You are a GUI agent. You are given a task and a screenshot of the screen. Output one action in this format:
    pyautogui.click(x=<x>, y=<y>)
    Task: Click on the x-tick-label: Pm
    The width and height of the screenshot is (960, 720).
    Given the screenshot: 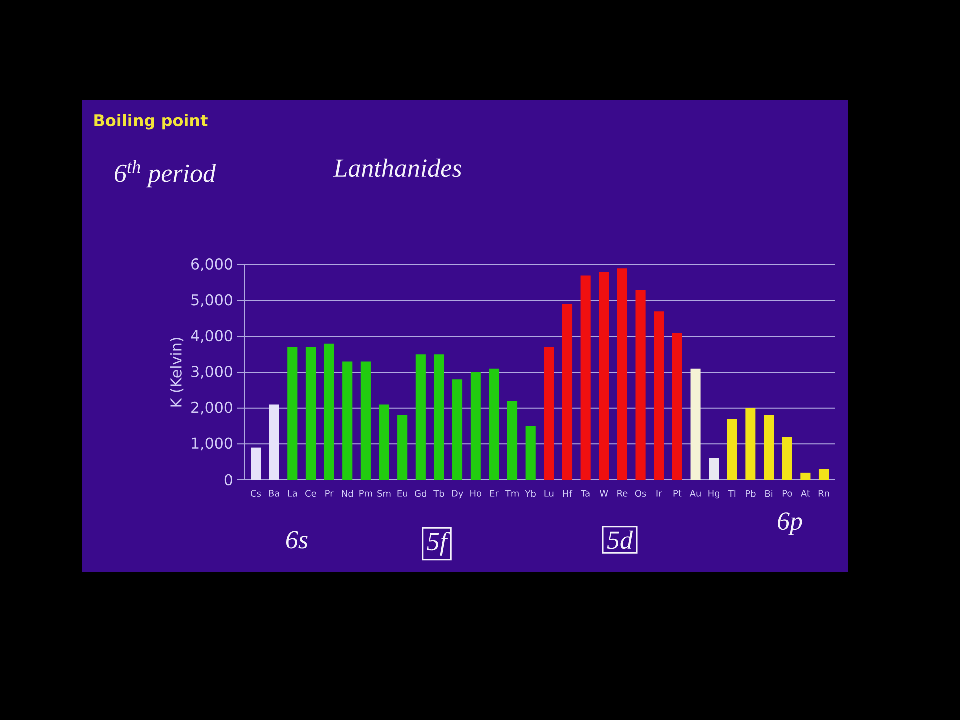 What is the action you would take?
    pyautogui.click(x=366, y=493)
    